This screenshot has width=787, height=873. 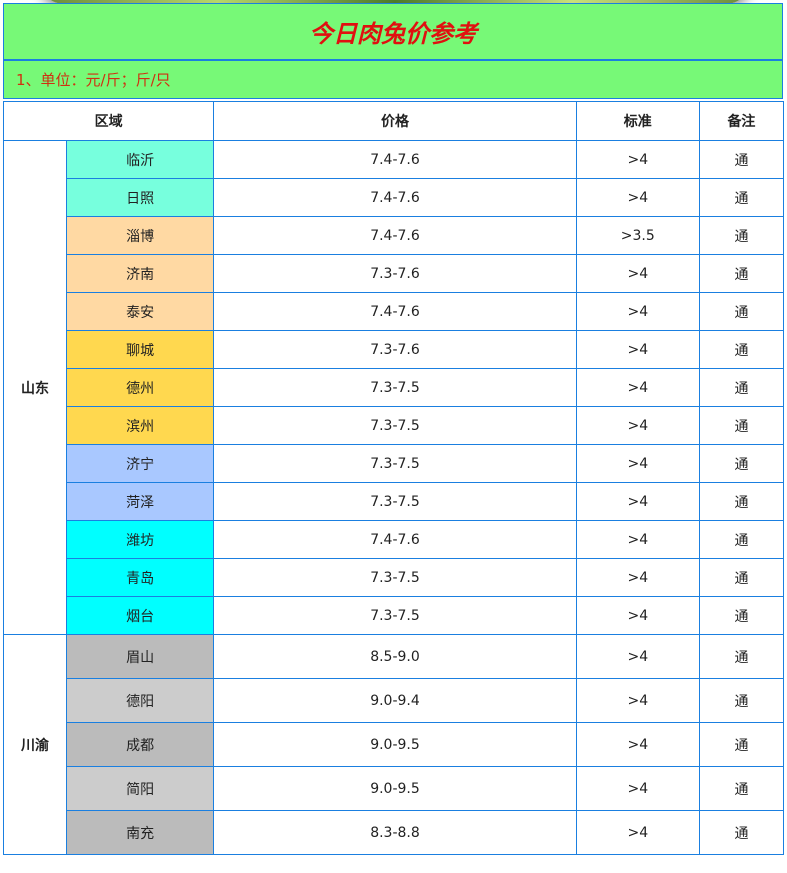 I want to click on header-standard: 标准, so click(x=637, y=121).